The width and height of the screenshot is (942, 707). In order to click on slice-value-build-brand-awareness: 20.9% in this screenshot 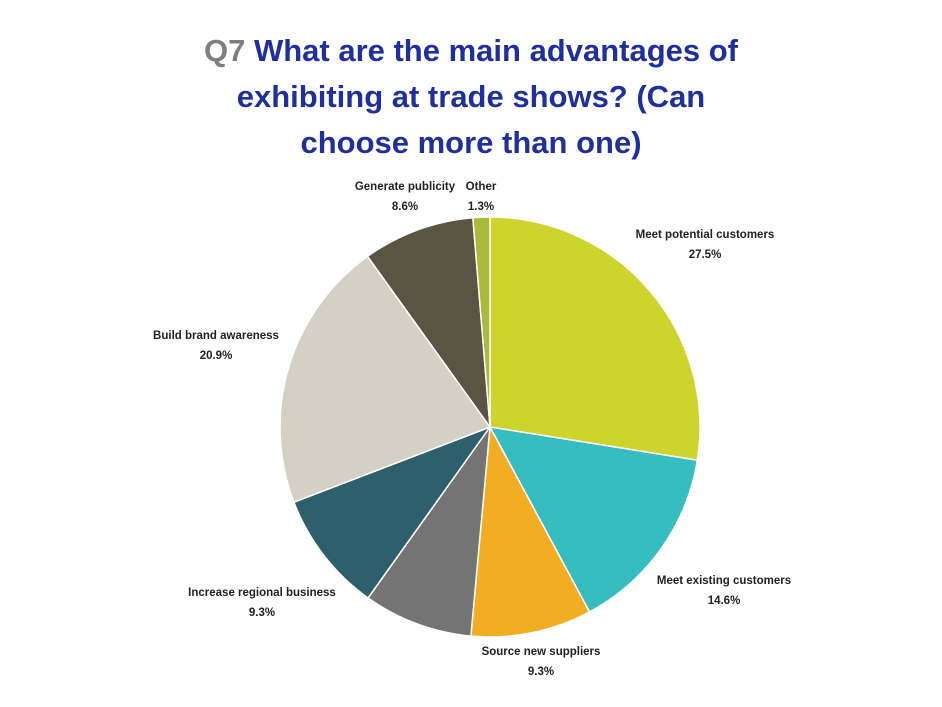, I will do `click(216, 356)`.